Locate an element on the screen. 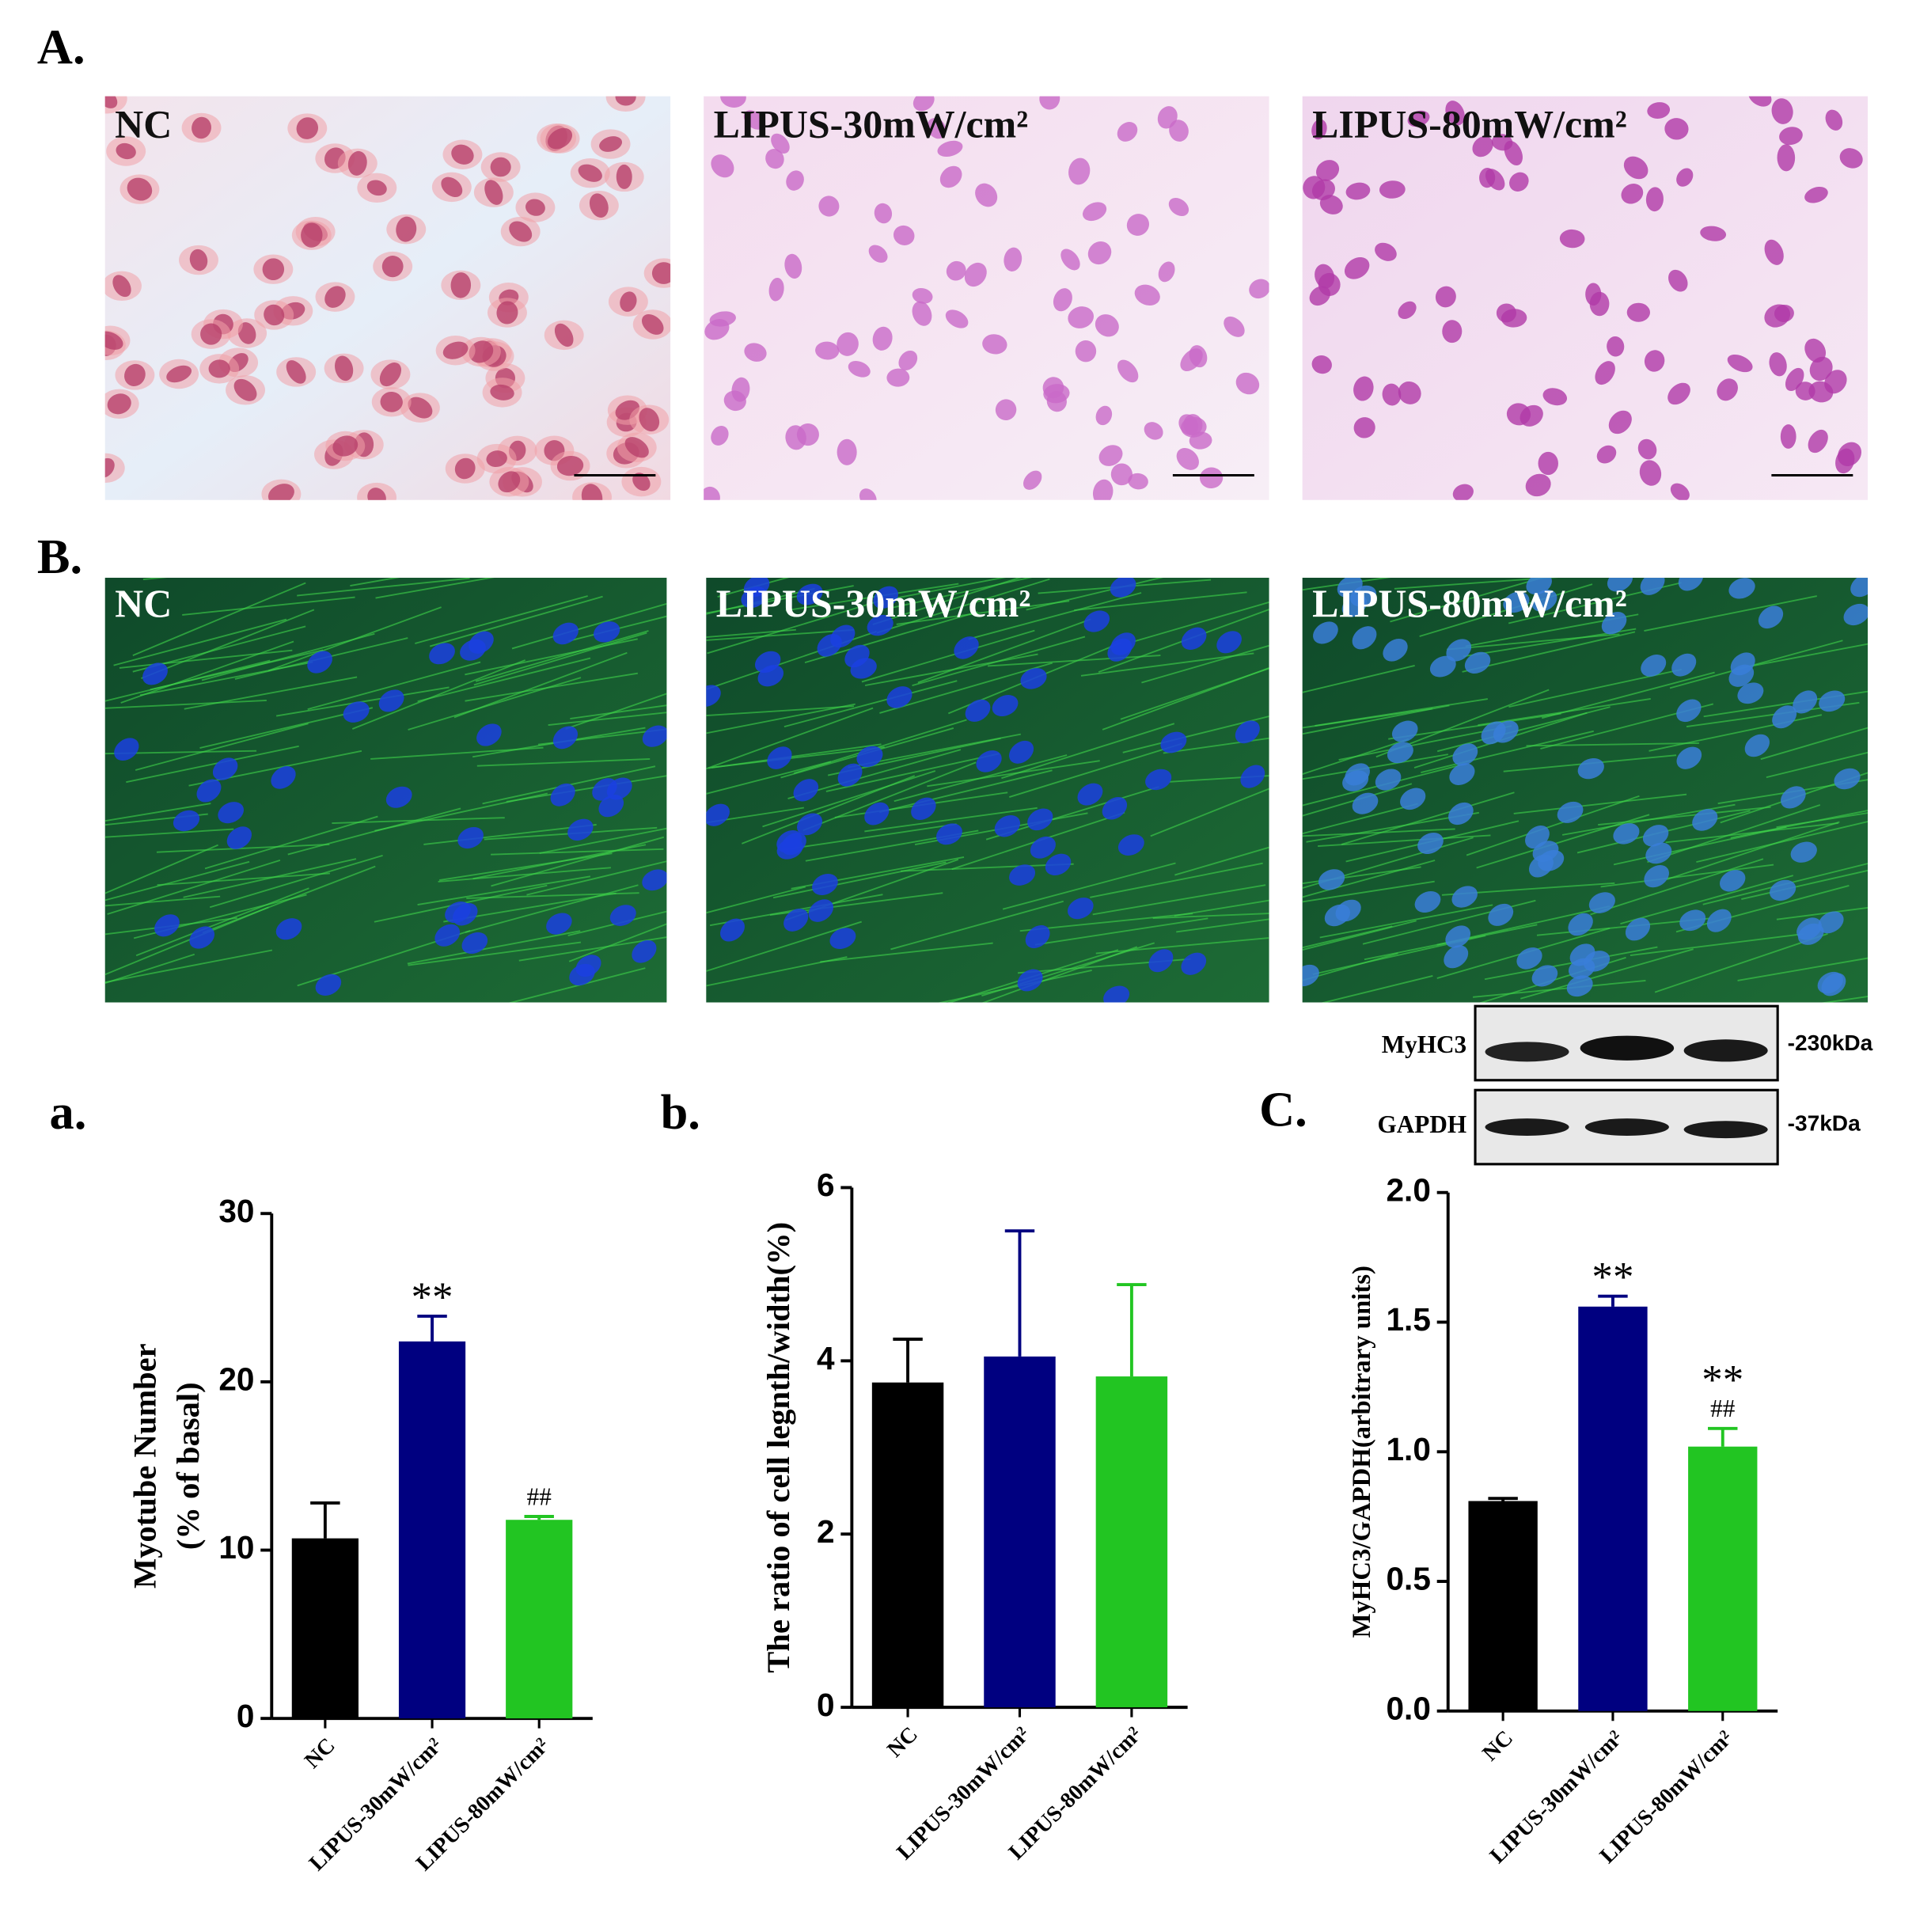  micrograph: NC is located at coordinates (387, 298).